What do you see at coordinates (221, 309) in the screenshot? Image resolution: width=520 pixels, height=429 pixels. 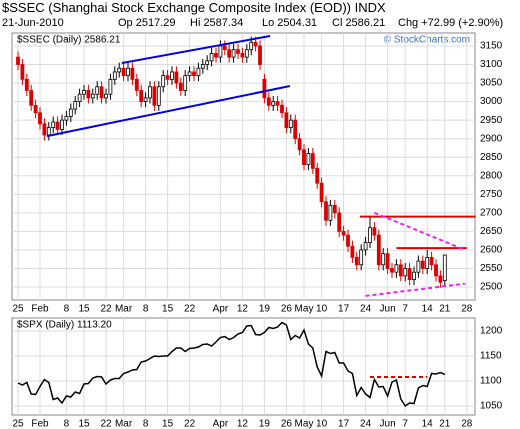 I see `x-tick-label: Apr` at bounding box center [221, 309].